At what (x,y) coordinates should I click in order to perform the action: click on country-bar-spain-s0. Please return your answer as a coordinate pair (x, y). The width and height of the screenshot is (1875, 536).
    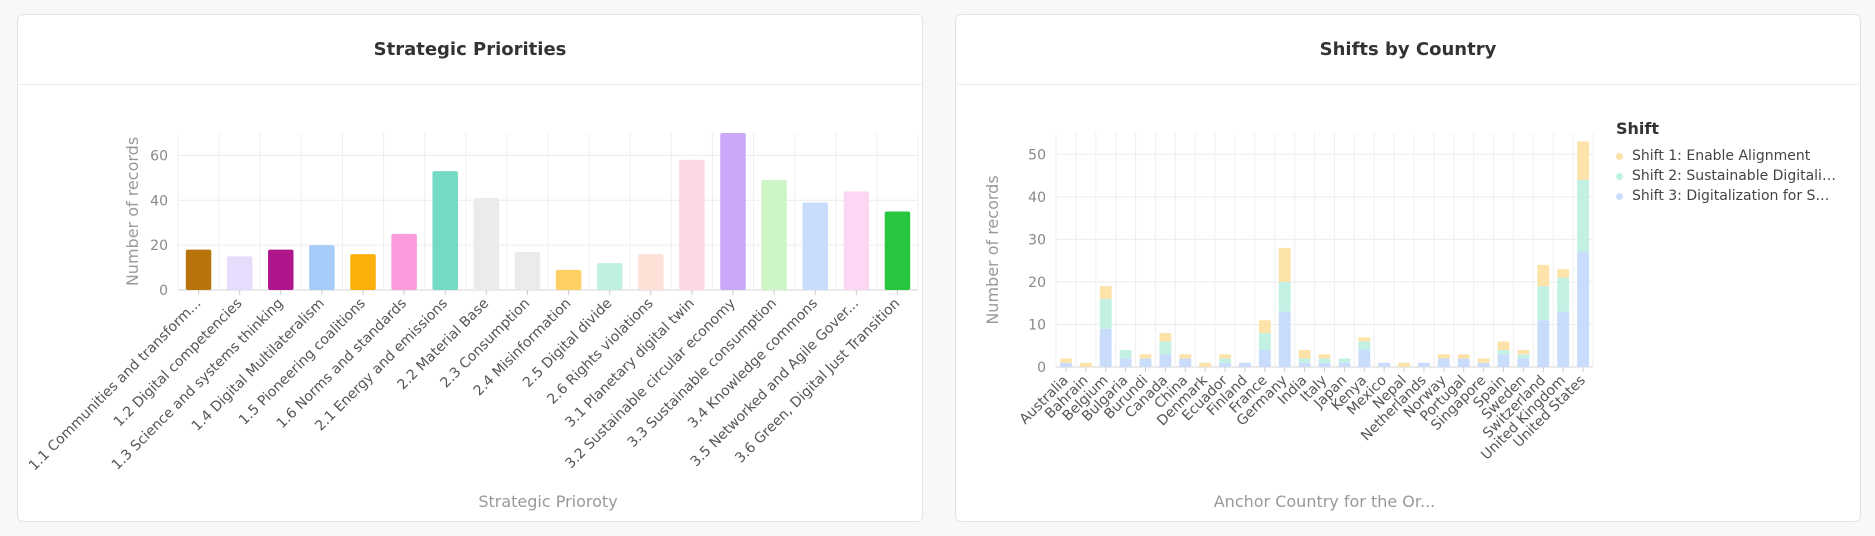
    Looking at the image, I should click on (1503, 360).